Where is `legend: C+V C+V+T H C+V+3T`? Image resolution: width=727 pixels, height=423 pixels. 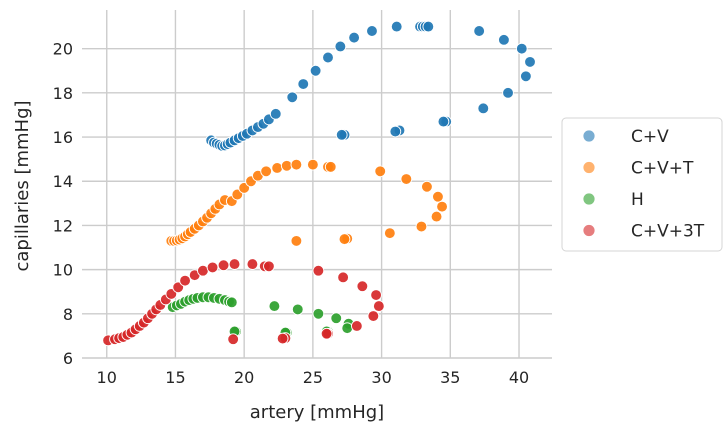 legend: C+V C+V+T H C+V+3T is located at coordinates (642, 184).